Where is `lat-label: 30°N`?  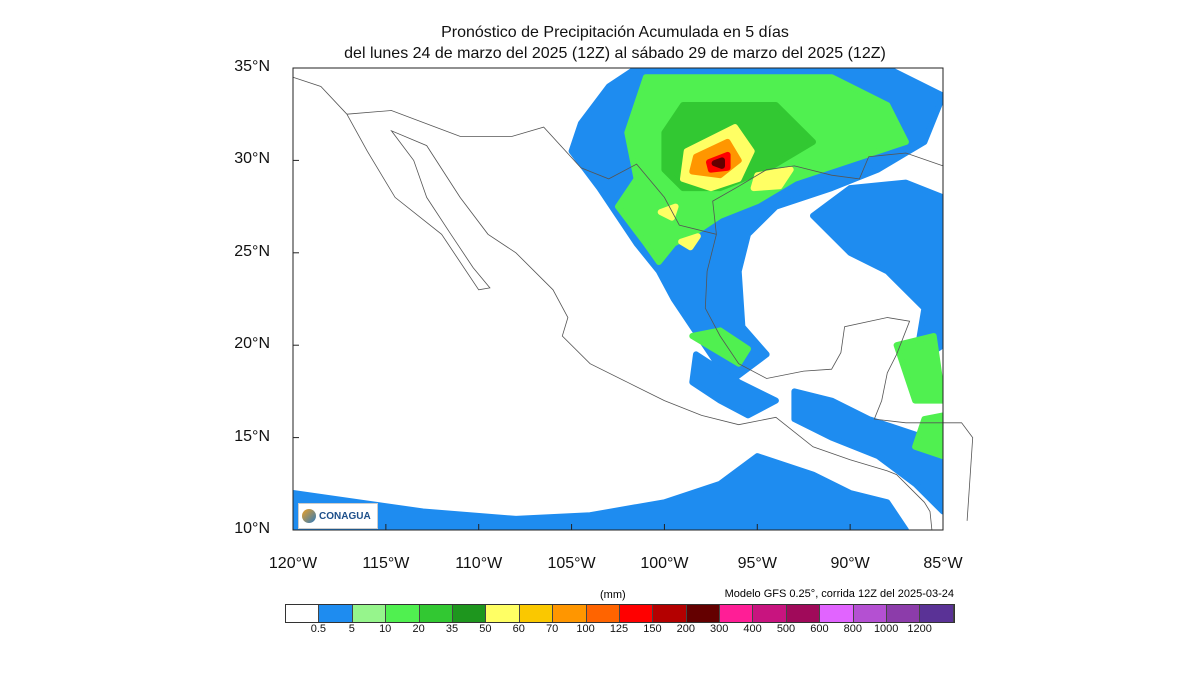 lat-label: 30°N is located at coordinates (252, 159).